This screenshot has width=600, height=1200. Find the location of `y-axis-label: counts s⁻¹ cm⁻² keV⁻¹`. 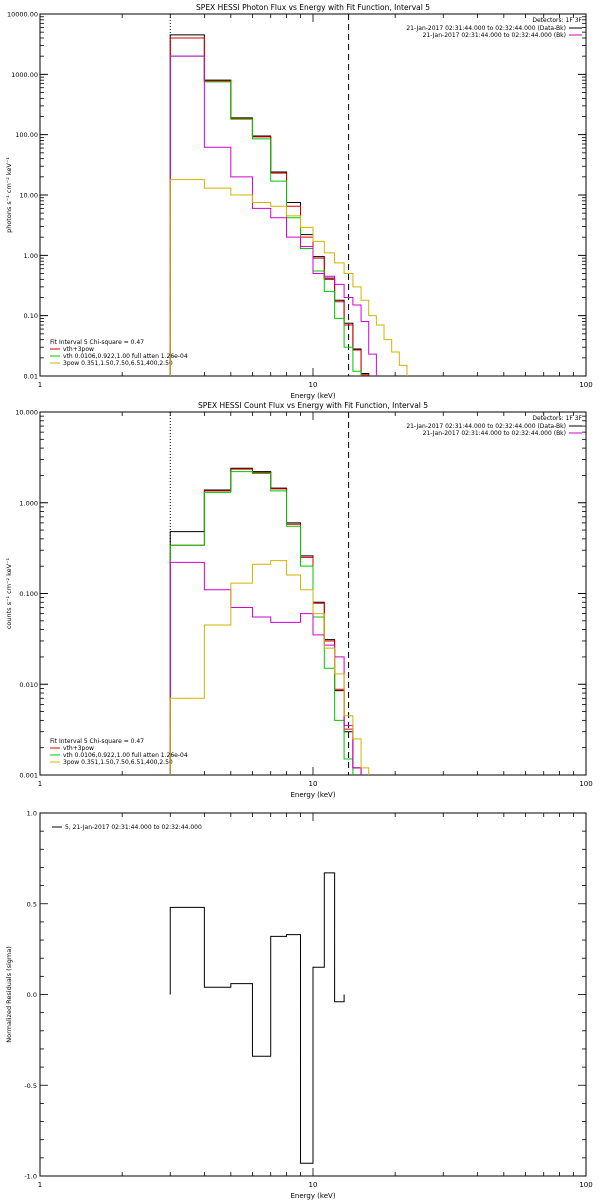

y-axis-label: counts s⁻¹ cm⁻² keV⁻¹ is located at coordinates (9, 593).